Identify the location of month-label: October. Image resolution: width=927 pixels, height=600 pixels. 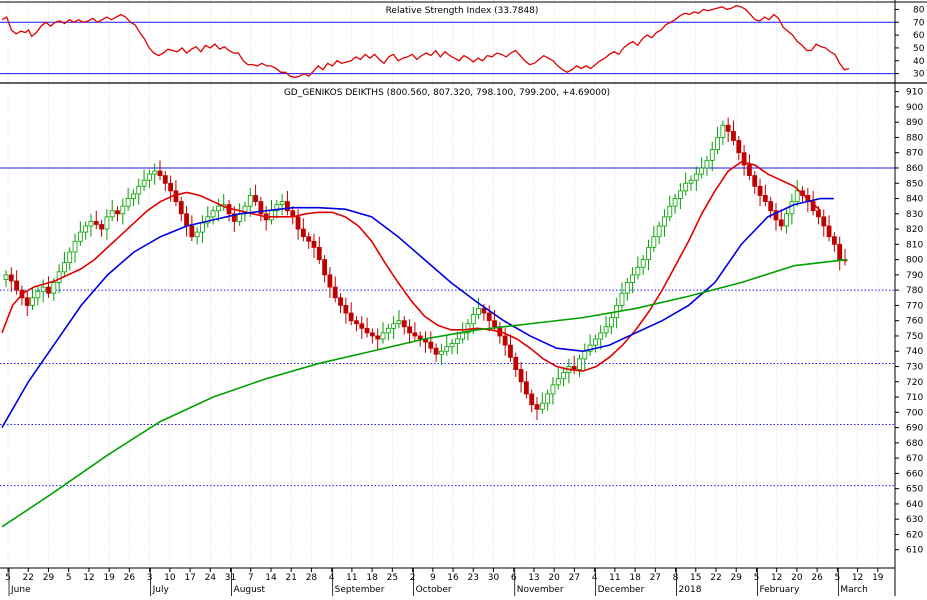
(434, 590).